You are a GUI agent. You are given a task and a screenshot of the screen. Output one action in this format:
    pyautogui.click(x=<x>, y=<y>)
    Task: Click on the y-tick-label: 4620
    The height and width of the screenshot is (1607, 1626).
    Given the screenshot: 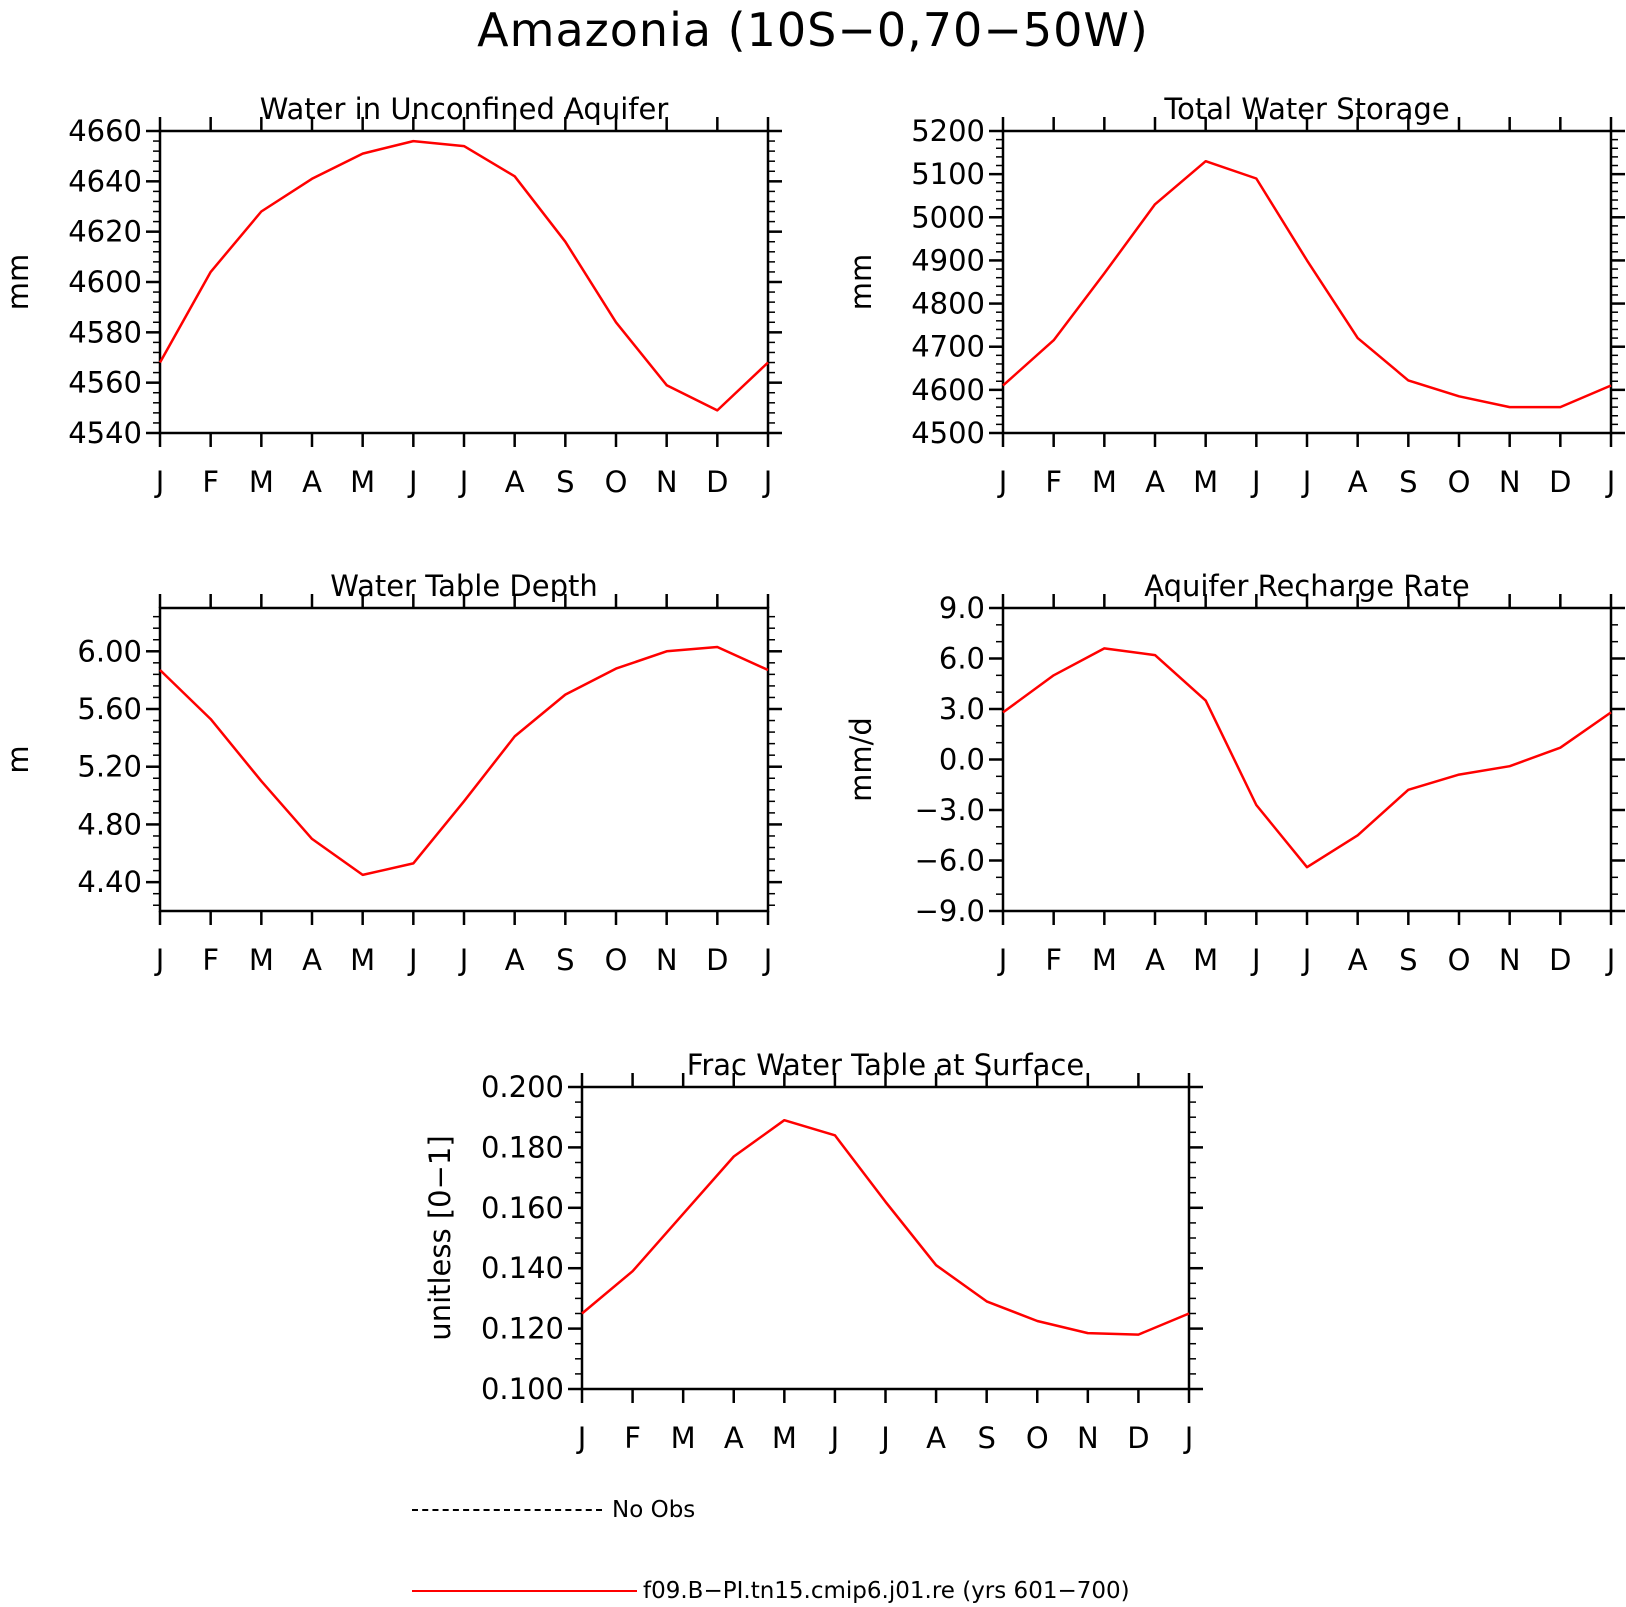 What is the action you would take?
    pyautogui.click(x=105, y=232)
    